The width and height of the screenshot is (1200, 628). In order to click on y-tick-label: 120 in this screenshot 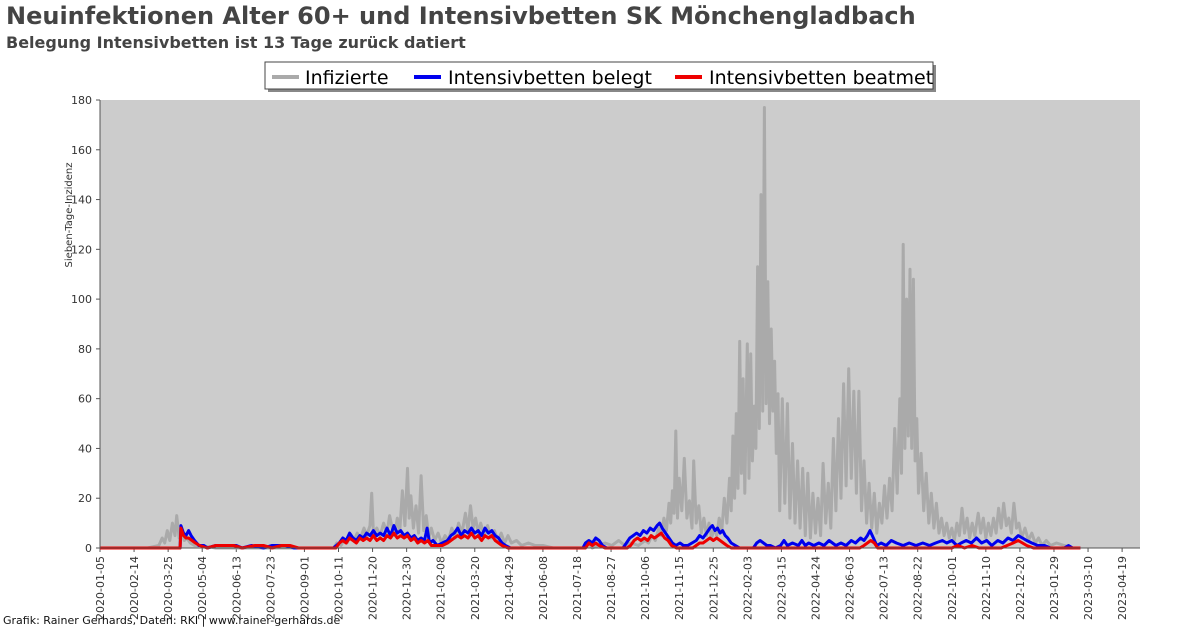, I will do `click(81, 249)`.